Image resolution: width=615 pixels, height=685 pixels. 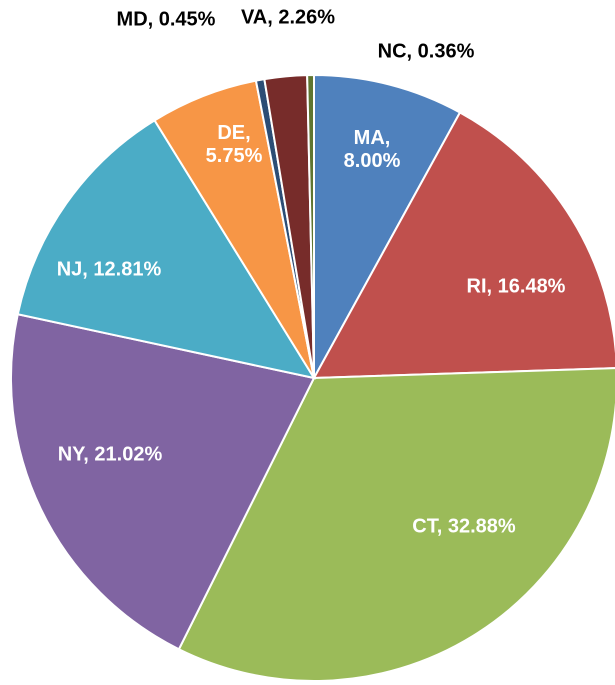 What do you see at coordinates (426, 51) in the screenshot?
I see `data-label: NC, 0.36%` at bounding box center [426, 51].